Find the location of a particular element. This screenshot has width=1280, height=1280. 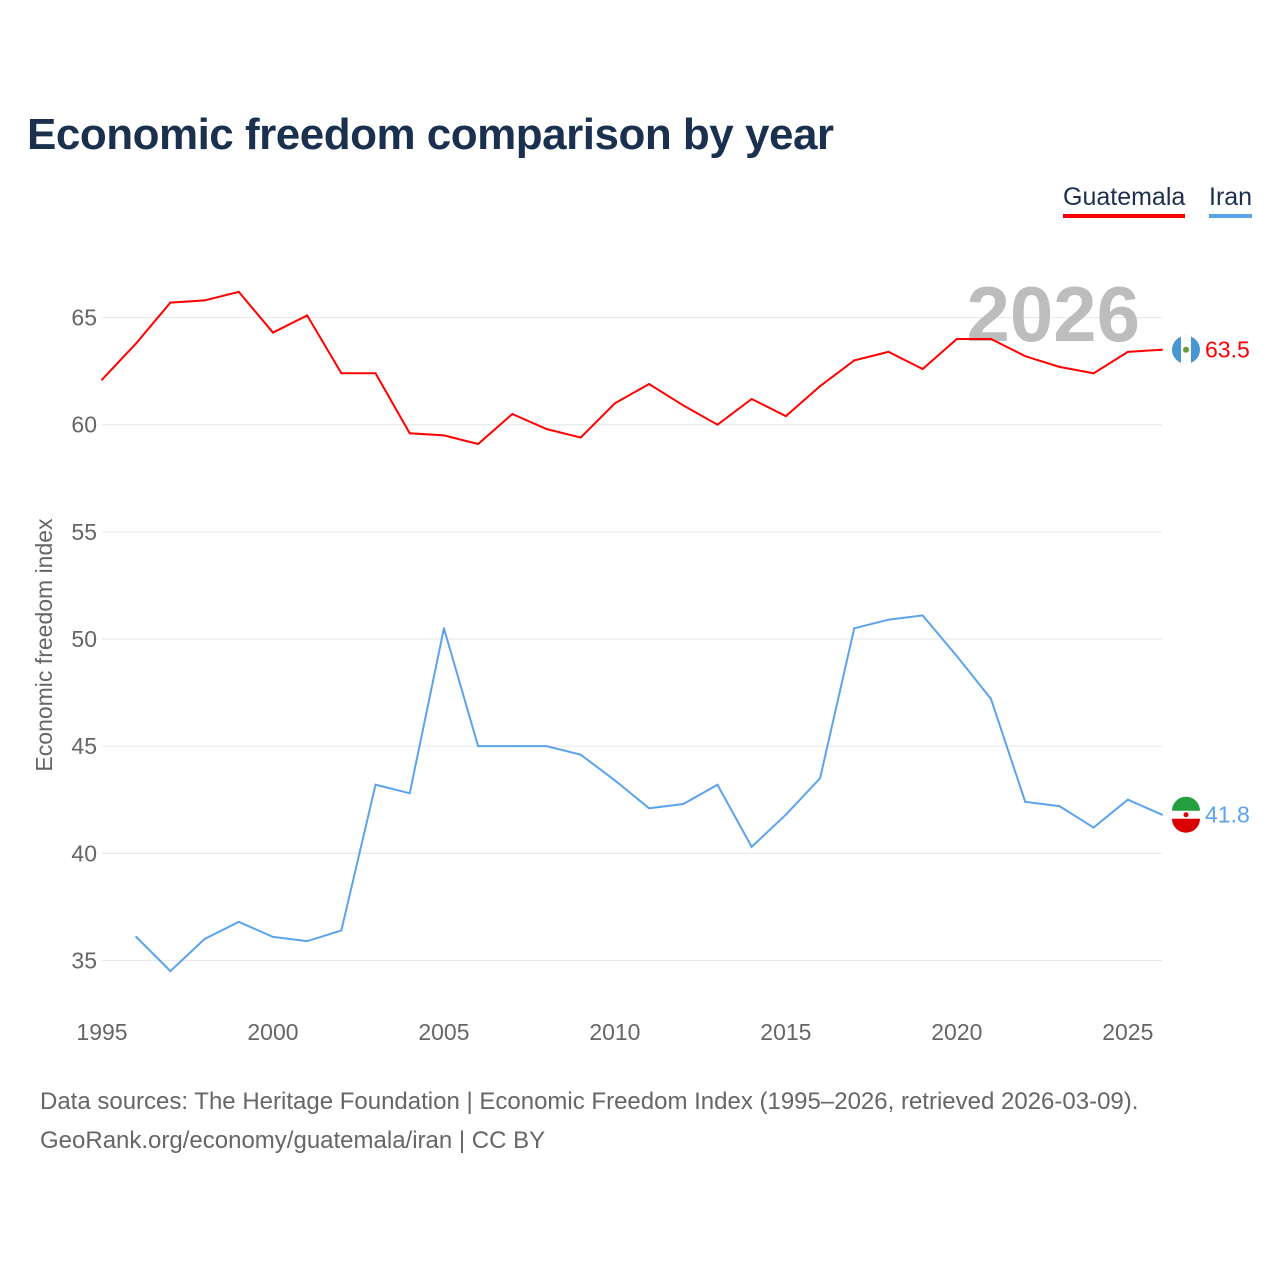

x-tick-label: 2000 is located at coordinates (272, 1032).